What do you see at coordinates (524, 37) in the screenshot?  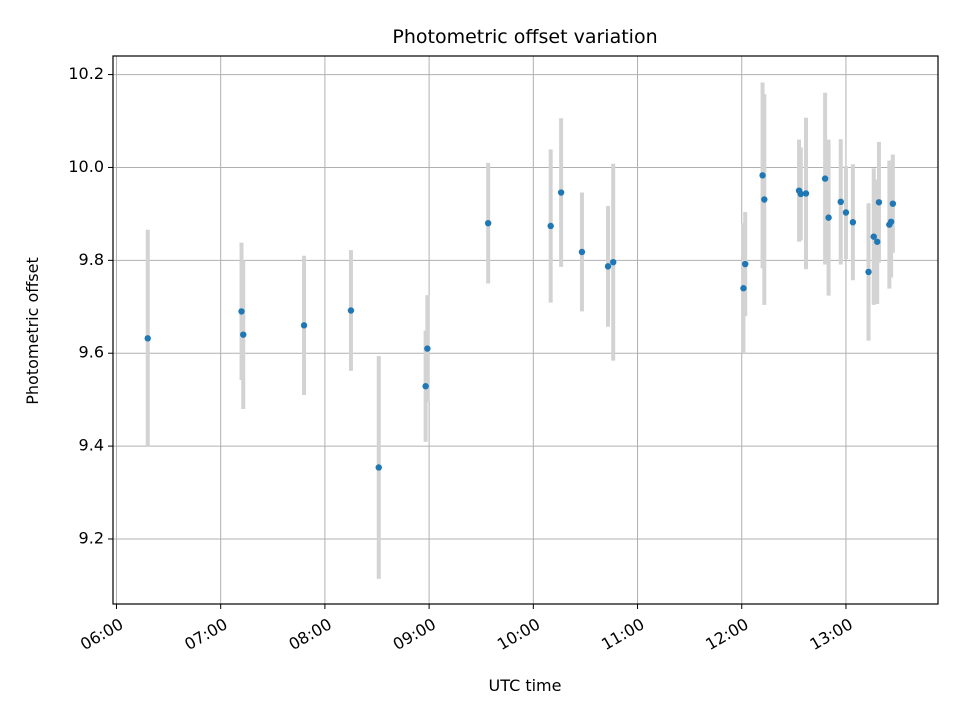 I see `chart-title: Photometric offset variation` at bounding box center [524, 37].